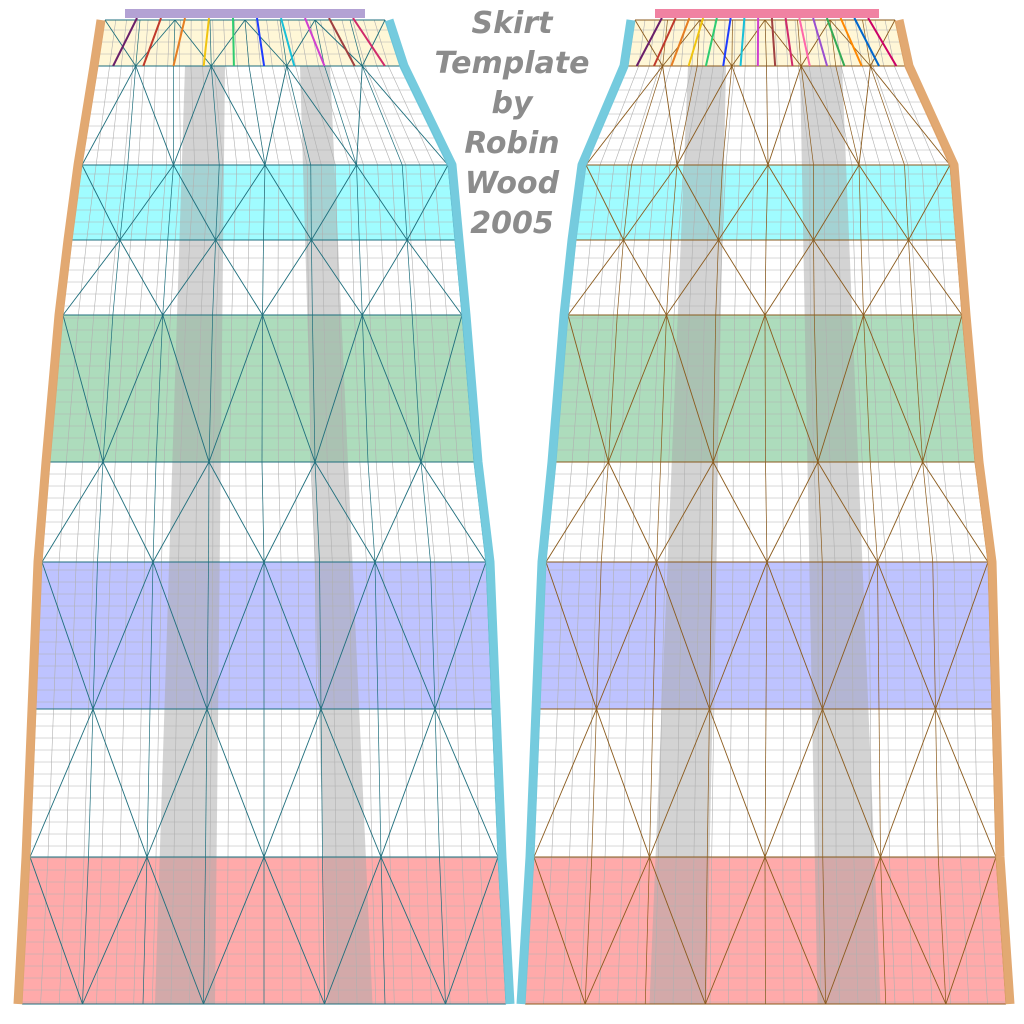 This screenshot has width=1024, height=1024. I want to click on title-line-2: Template, so click(512, 63).